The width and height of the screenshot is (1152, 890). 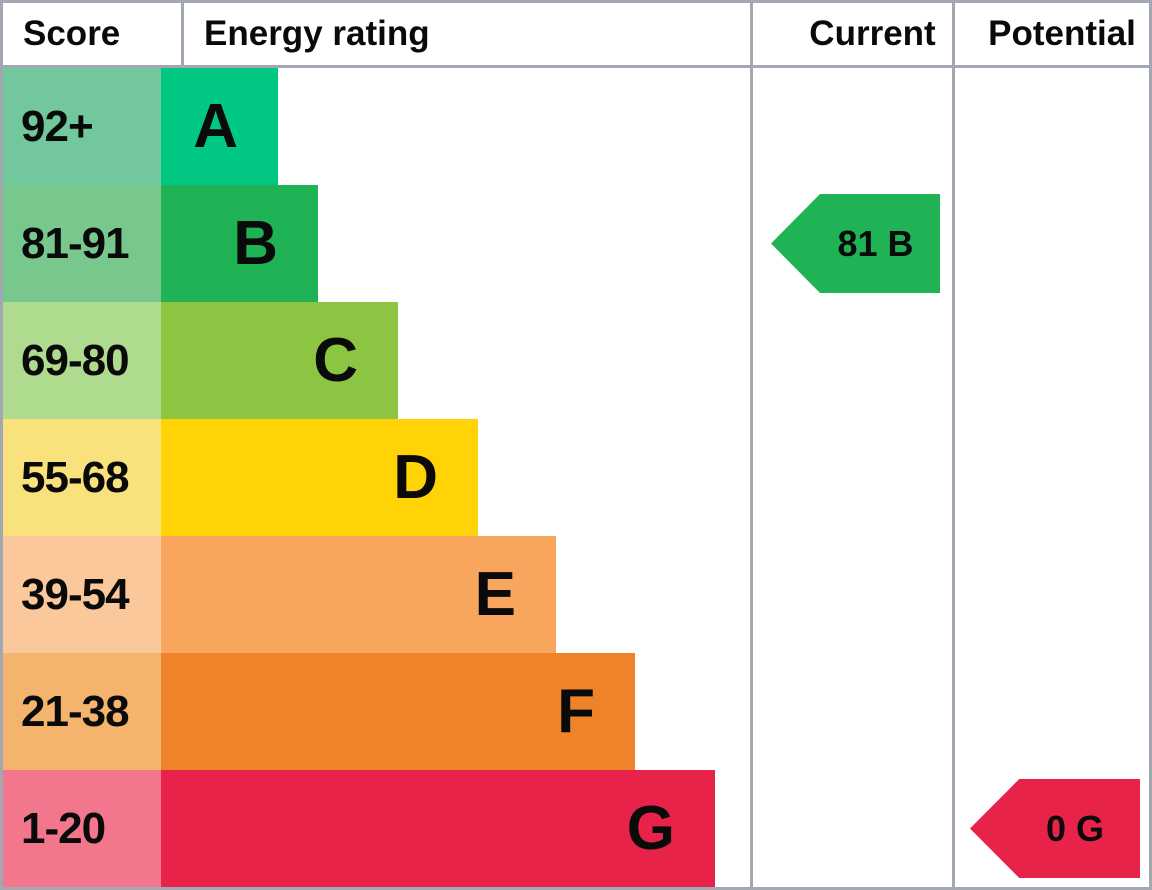 I want to click on score-range-E: 39-54, so click(x=82, y=594).